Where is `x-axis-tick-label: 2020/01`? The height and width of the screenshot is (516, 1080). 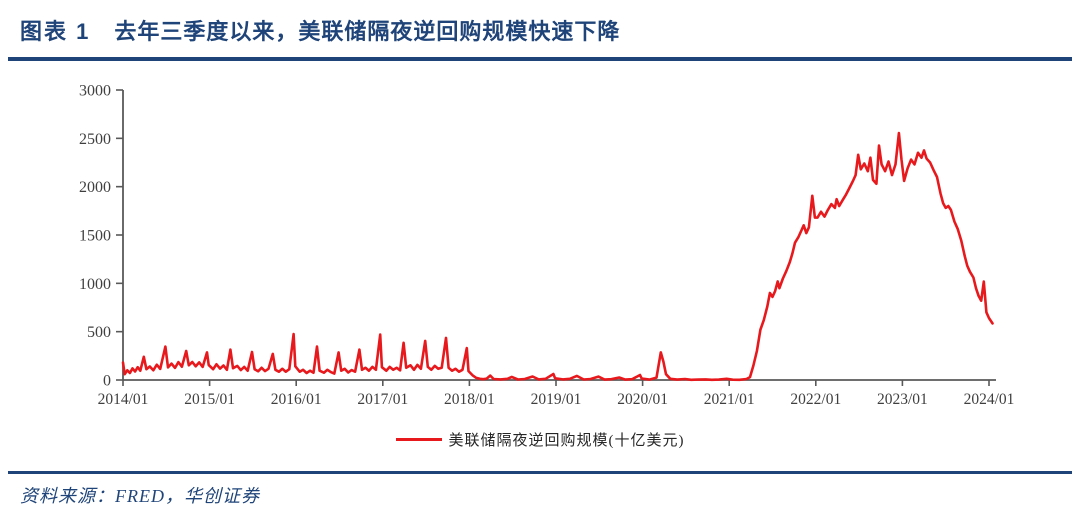
x-axis-tick-label: 2020/01 is located at coordinates (642, 399).